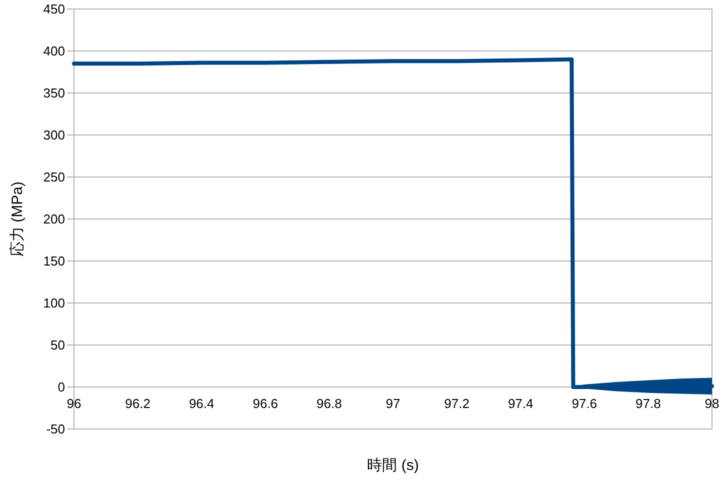  What do you see at coordinates (54, 51) in the screenshot?
I see `y-tick-label: 400` at bounding box center [54, 51].